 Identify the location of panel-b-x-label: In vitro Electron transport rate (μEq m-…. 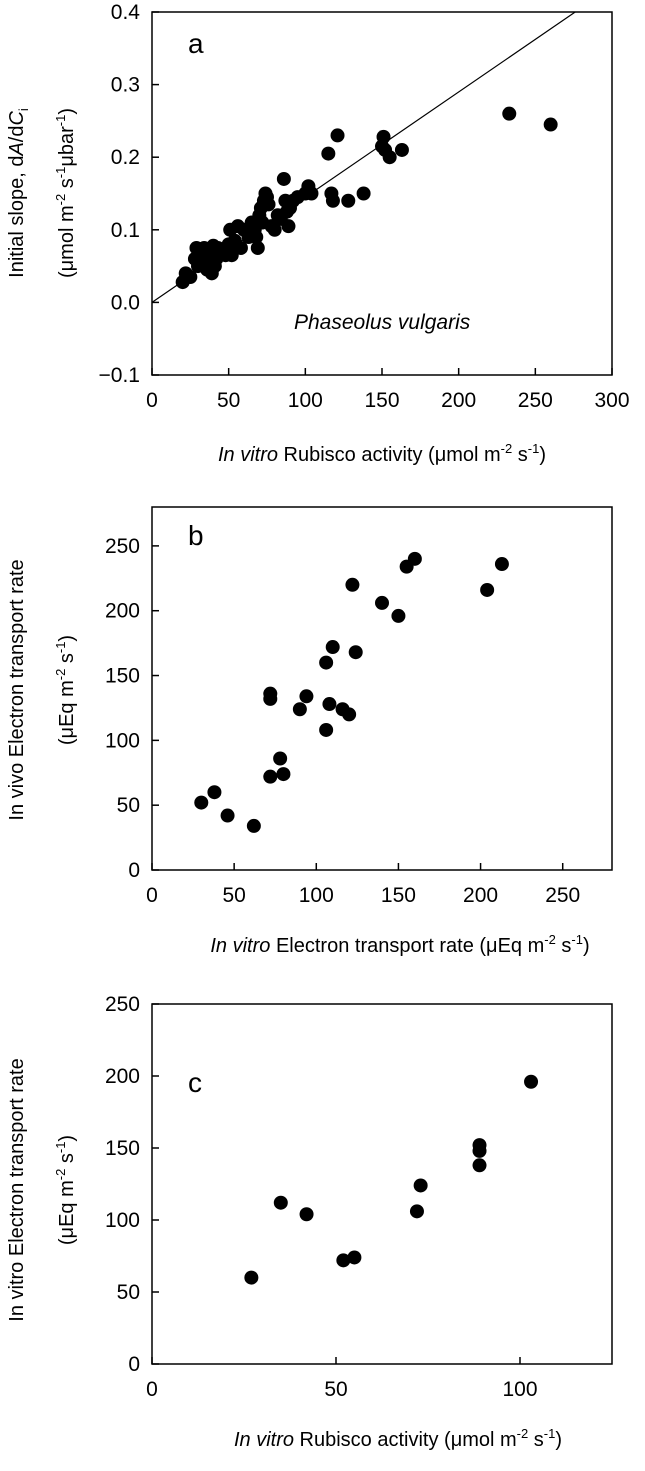
(399, 944).